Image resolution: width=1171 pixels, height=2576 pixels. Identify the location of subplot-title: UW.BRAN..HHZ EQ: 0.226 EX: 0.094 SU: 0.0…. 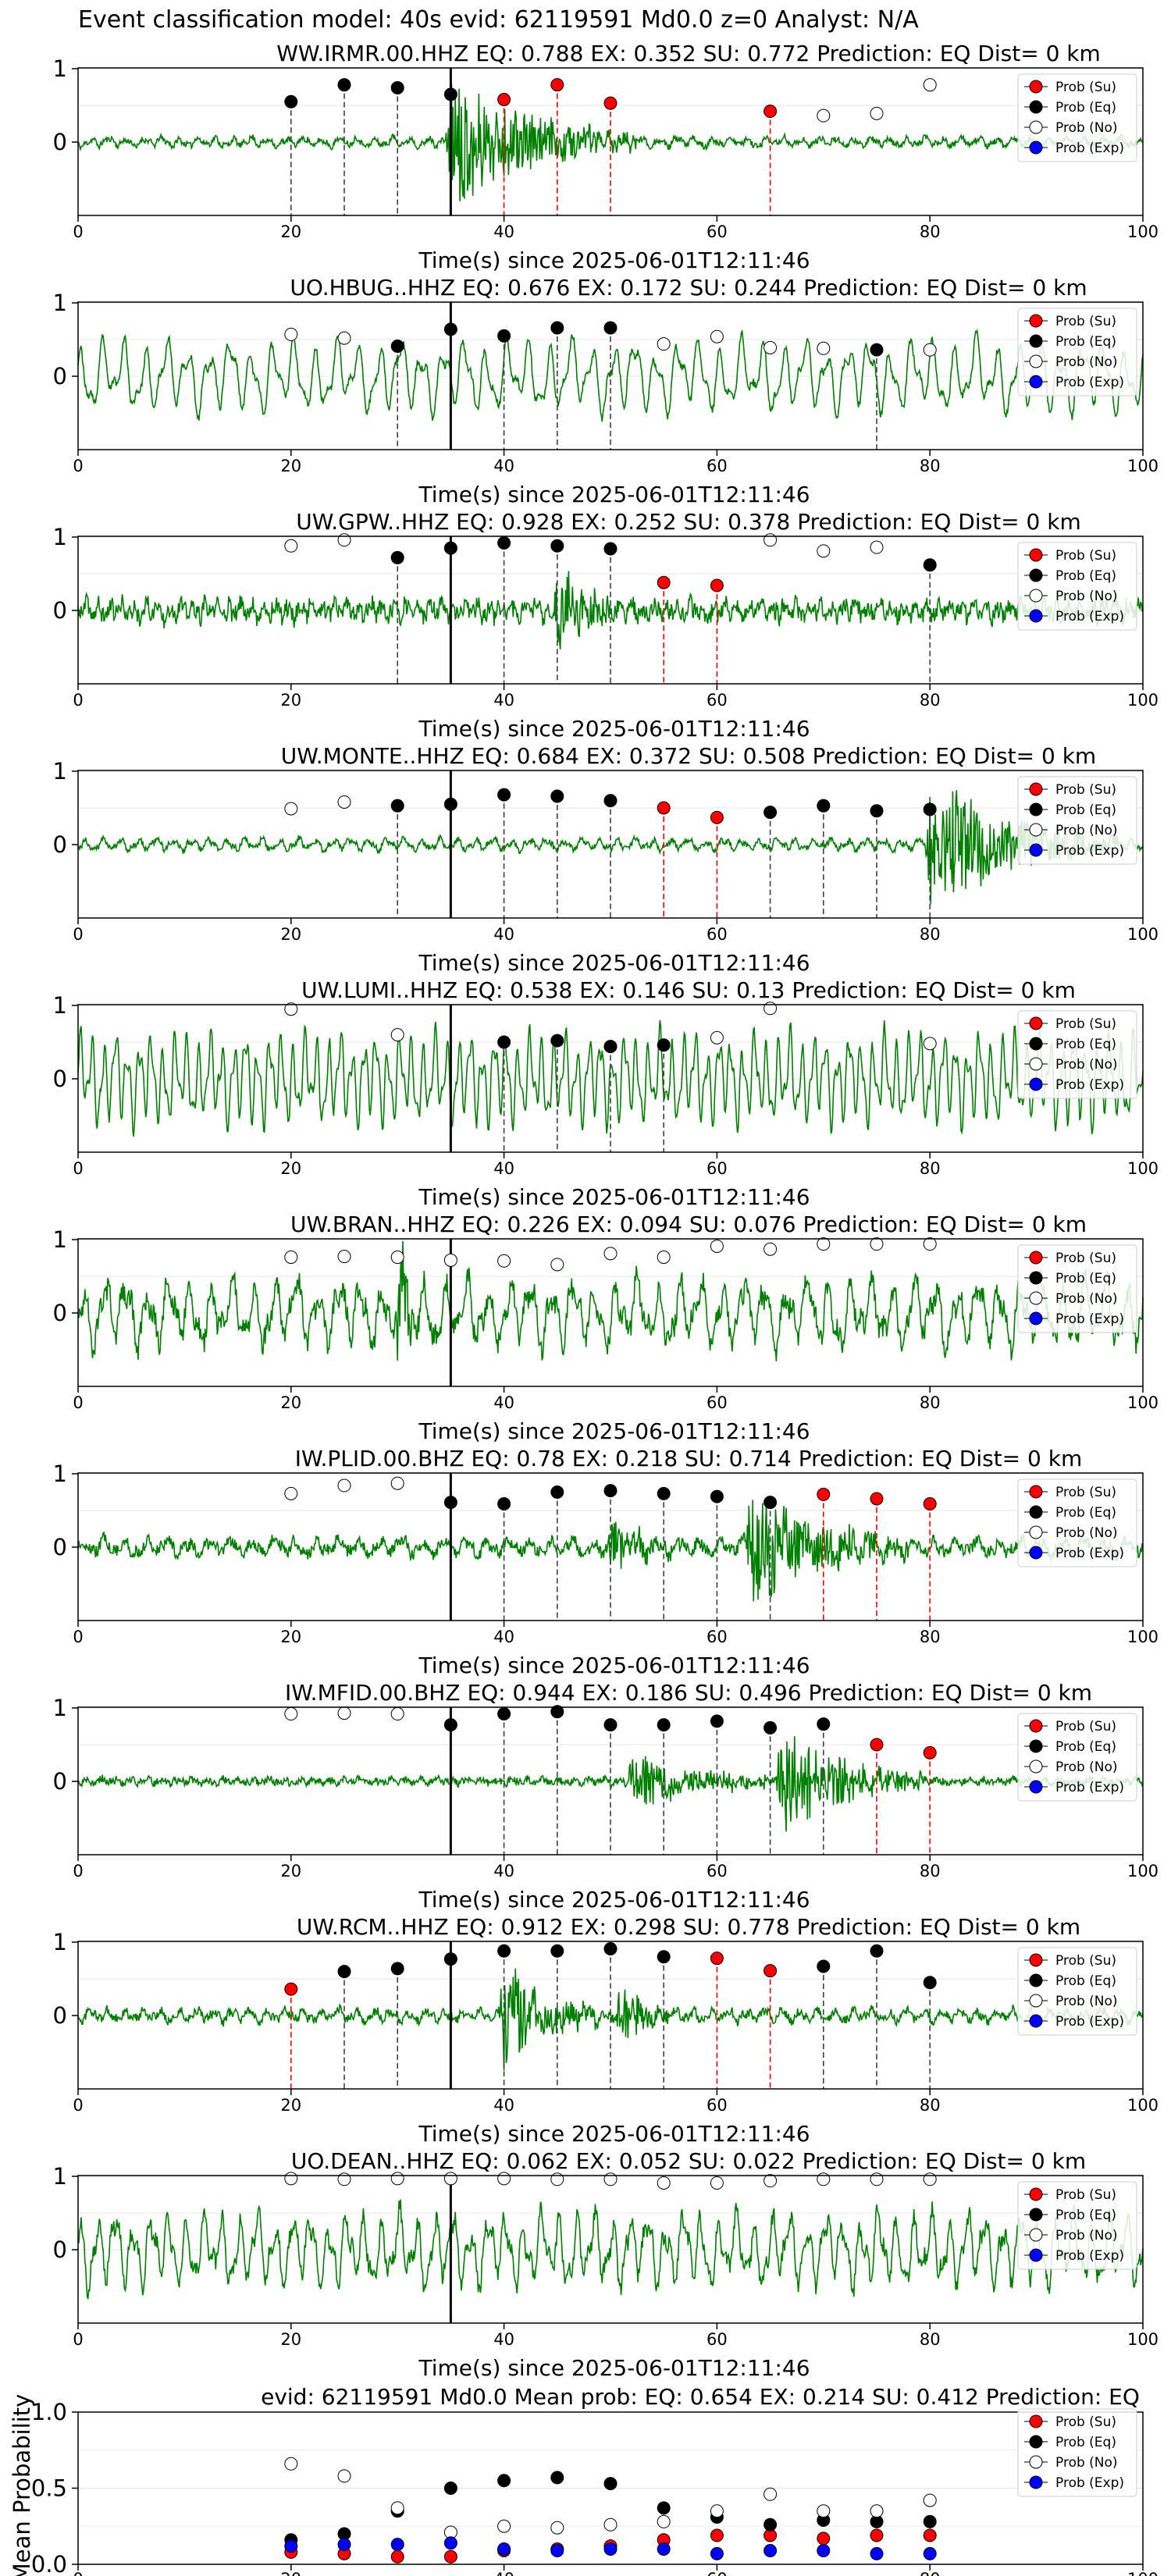
(688, 1224).